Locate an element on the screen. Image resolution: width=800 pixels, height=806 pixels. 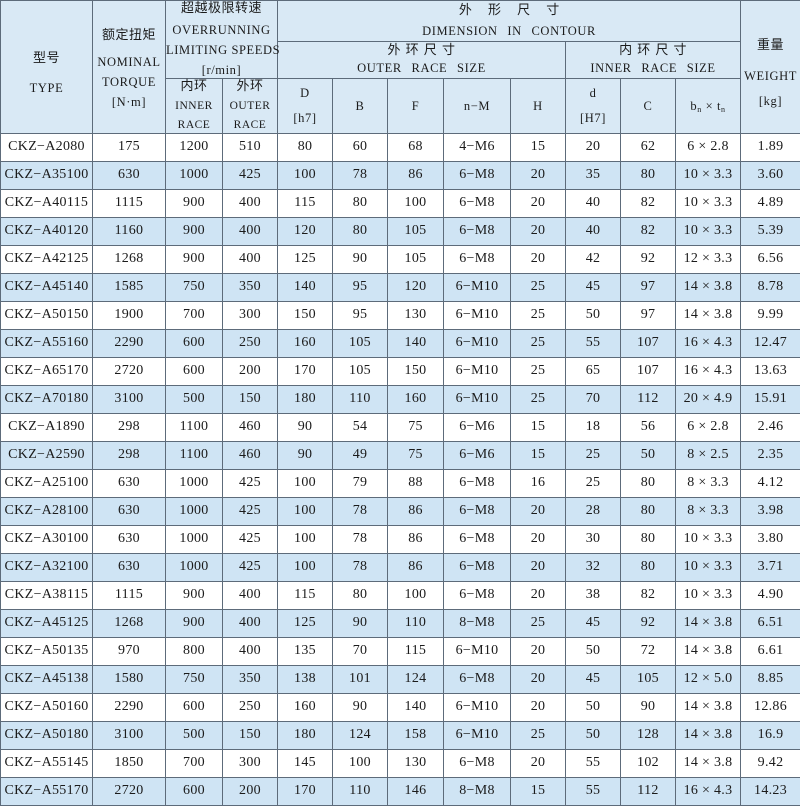
cell-H: 15 is located at coordinates (538, 455).